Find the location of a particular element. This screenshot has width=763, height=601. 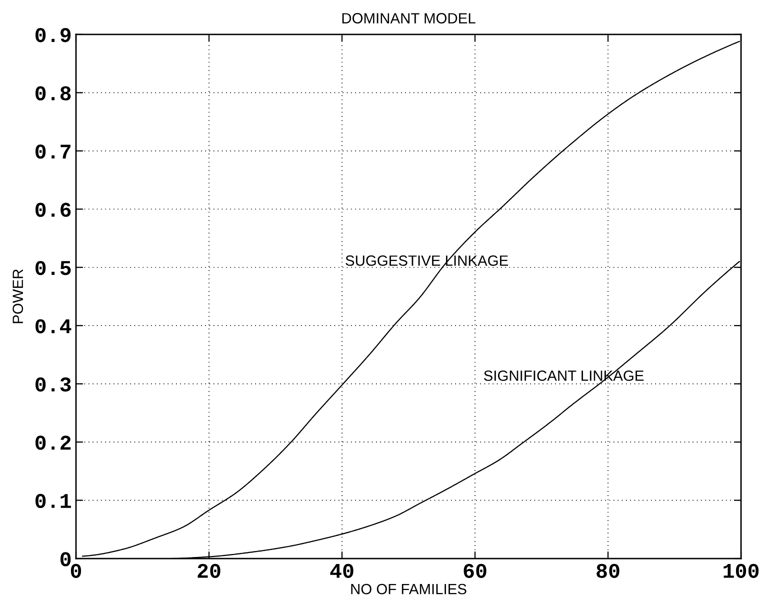

x-tick-label: 20 is located at coordinates (209, 571).